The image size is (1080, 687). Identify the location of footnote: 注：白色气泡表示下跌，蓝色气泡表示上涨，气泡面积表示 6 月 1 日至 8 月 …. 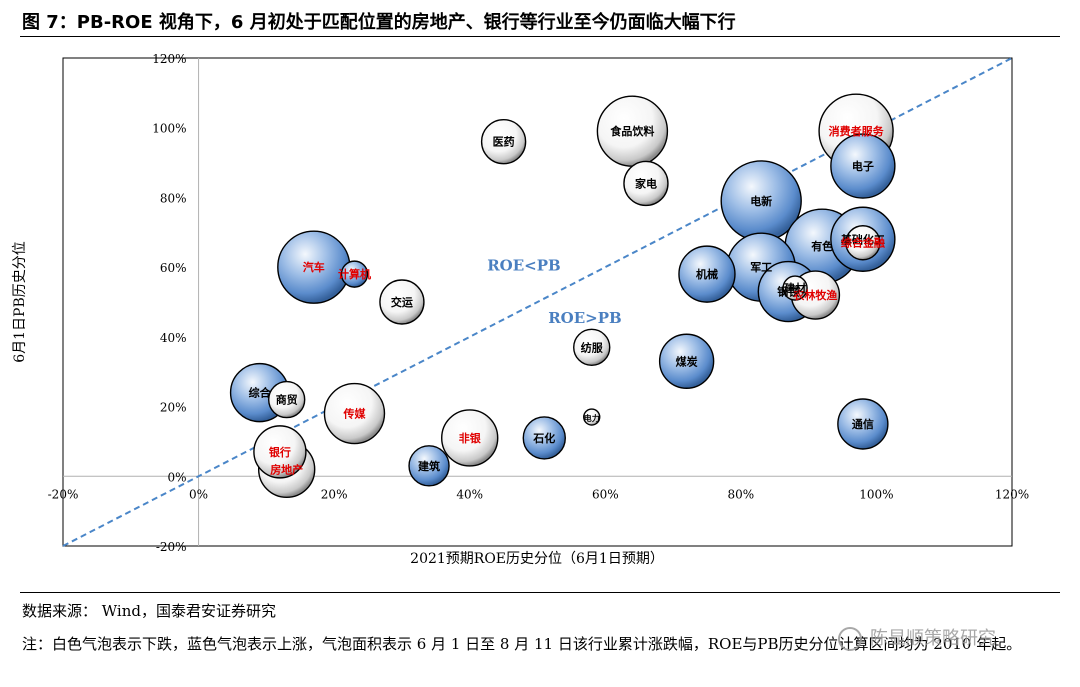
(522, 644).